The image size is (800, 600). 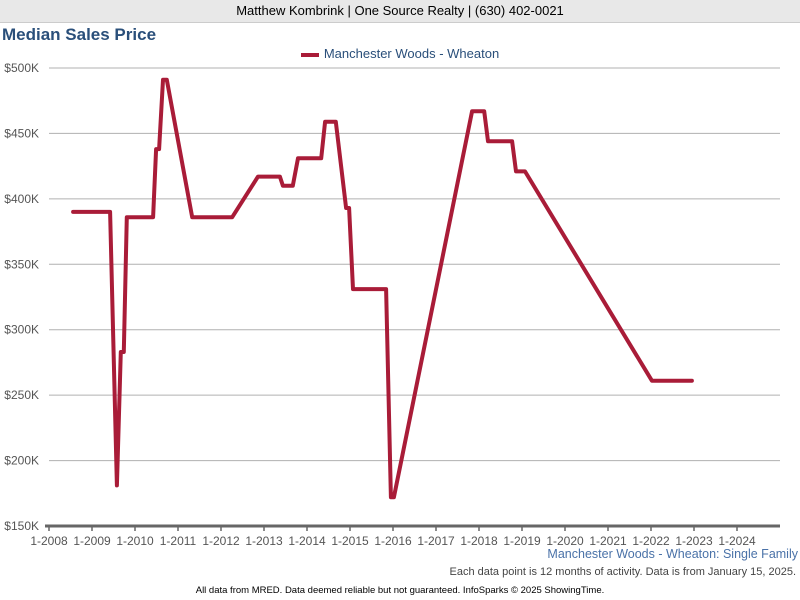 I want to click on y-tick-label: $150K, so click(x=21, y=526).